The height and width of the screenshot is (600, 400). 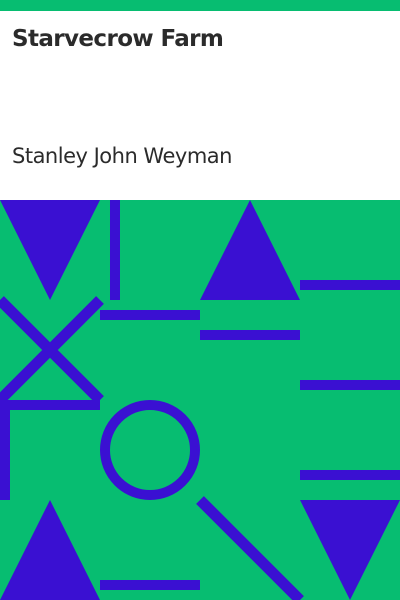 I want to click on book-author: Stanley John Weyman, so click(x=122, y=156).